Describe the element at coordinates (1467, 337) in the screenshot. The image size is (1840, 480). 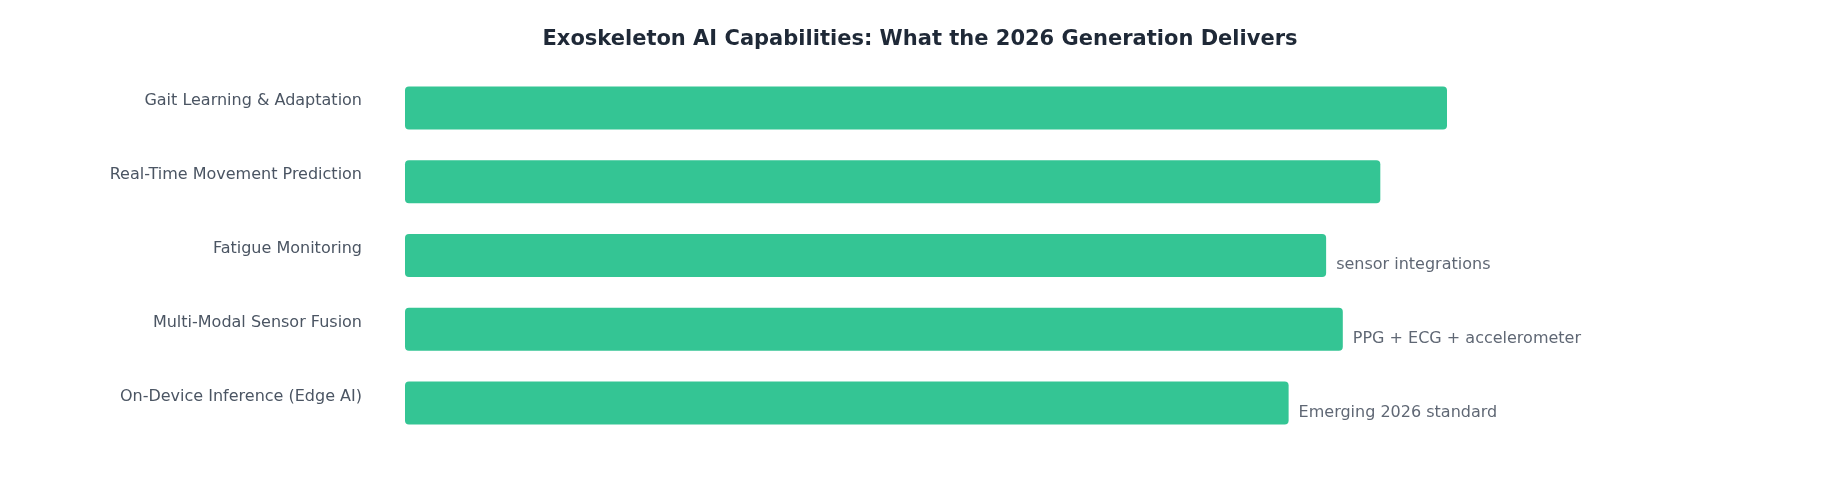
I see `annotation: PPG + ECG + accelerometer` at that location.